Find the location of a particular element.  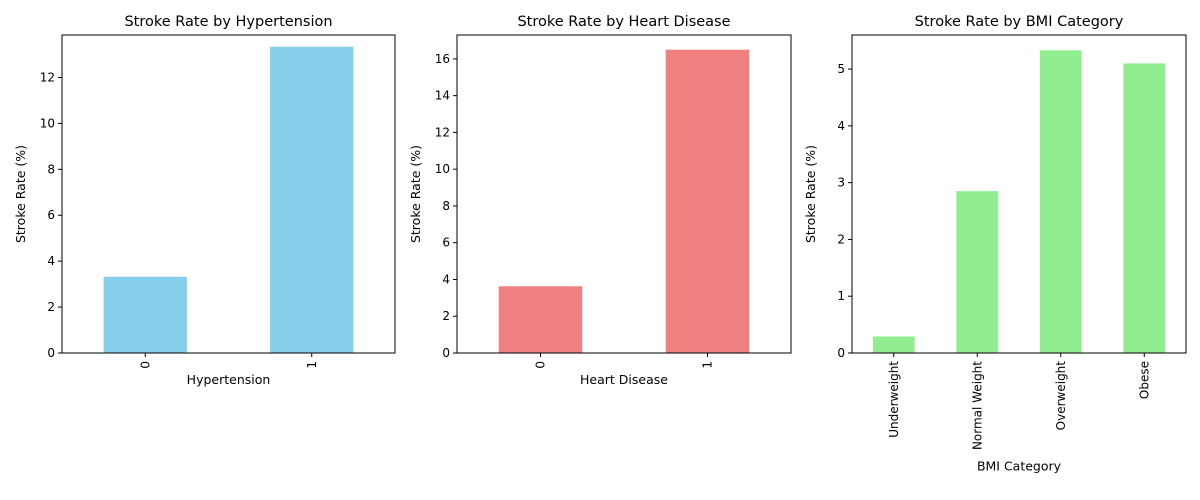

y-tick-label: 3 is located at coordinates (841, 183).